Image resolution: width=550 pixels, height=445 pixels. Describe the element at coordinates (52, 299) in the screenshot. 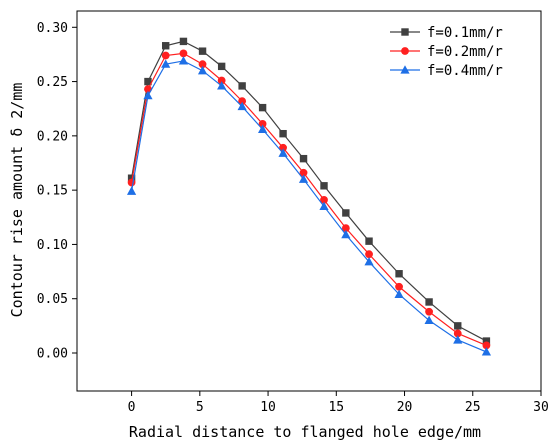

I see `y-tick-label: 0.05` at that location.